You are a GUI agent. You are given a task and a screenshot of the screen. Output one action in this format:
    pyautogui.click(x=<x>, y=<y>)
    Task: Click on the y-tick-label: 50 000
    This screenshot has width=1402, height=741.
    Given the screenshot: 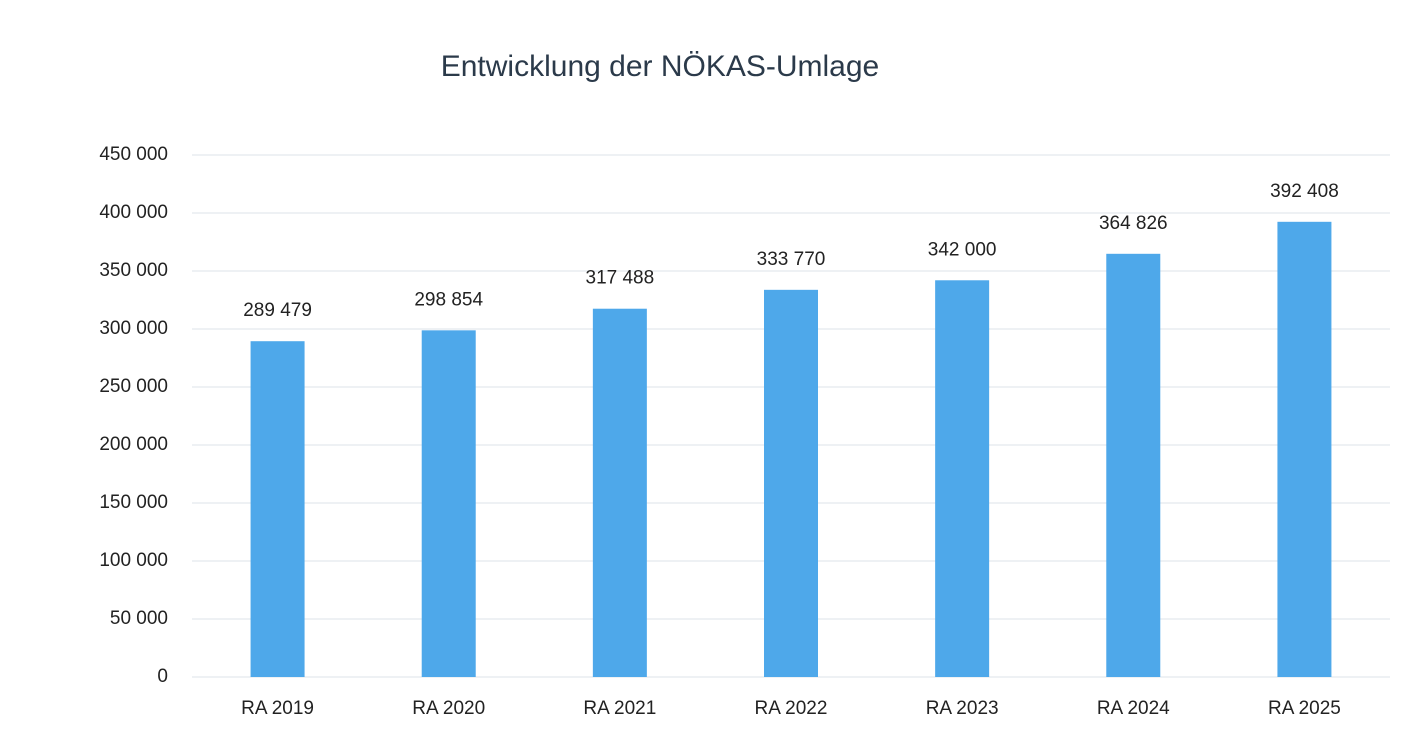 What is the action you would take?
    pyautogui.click(x=139, y=618)
    